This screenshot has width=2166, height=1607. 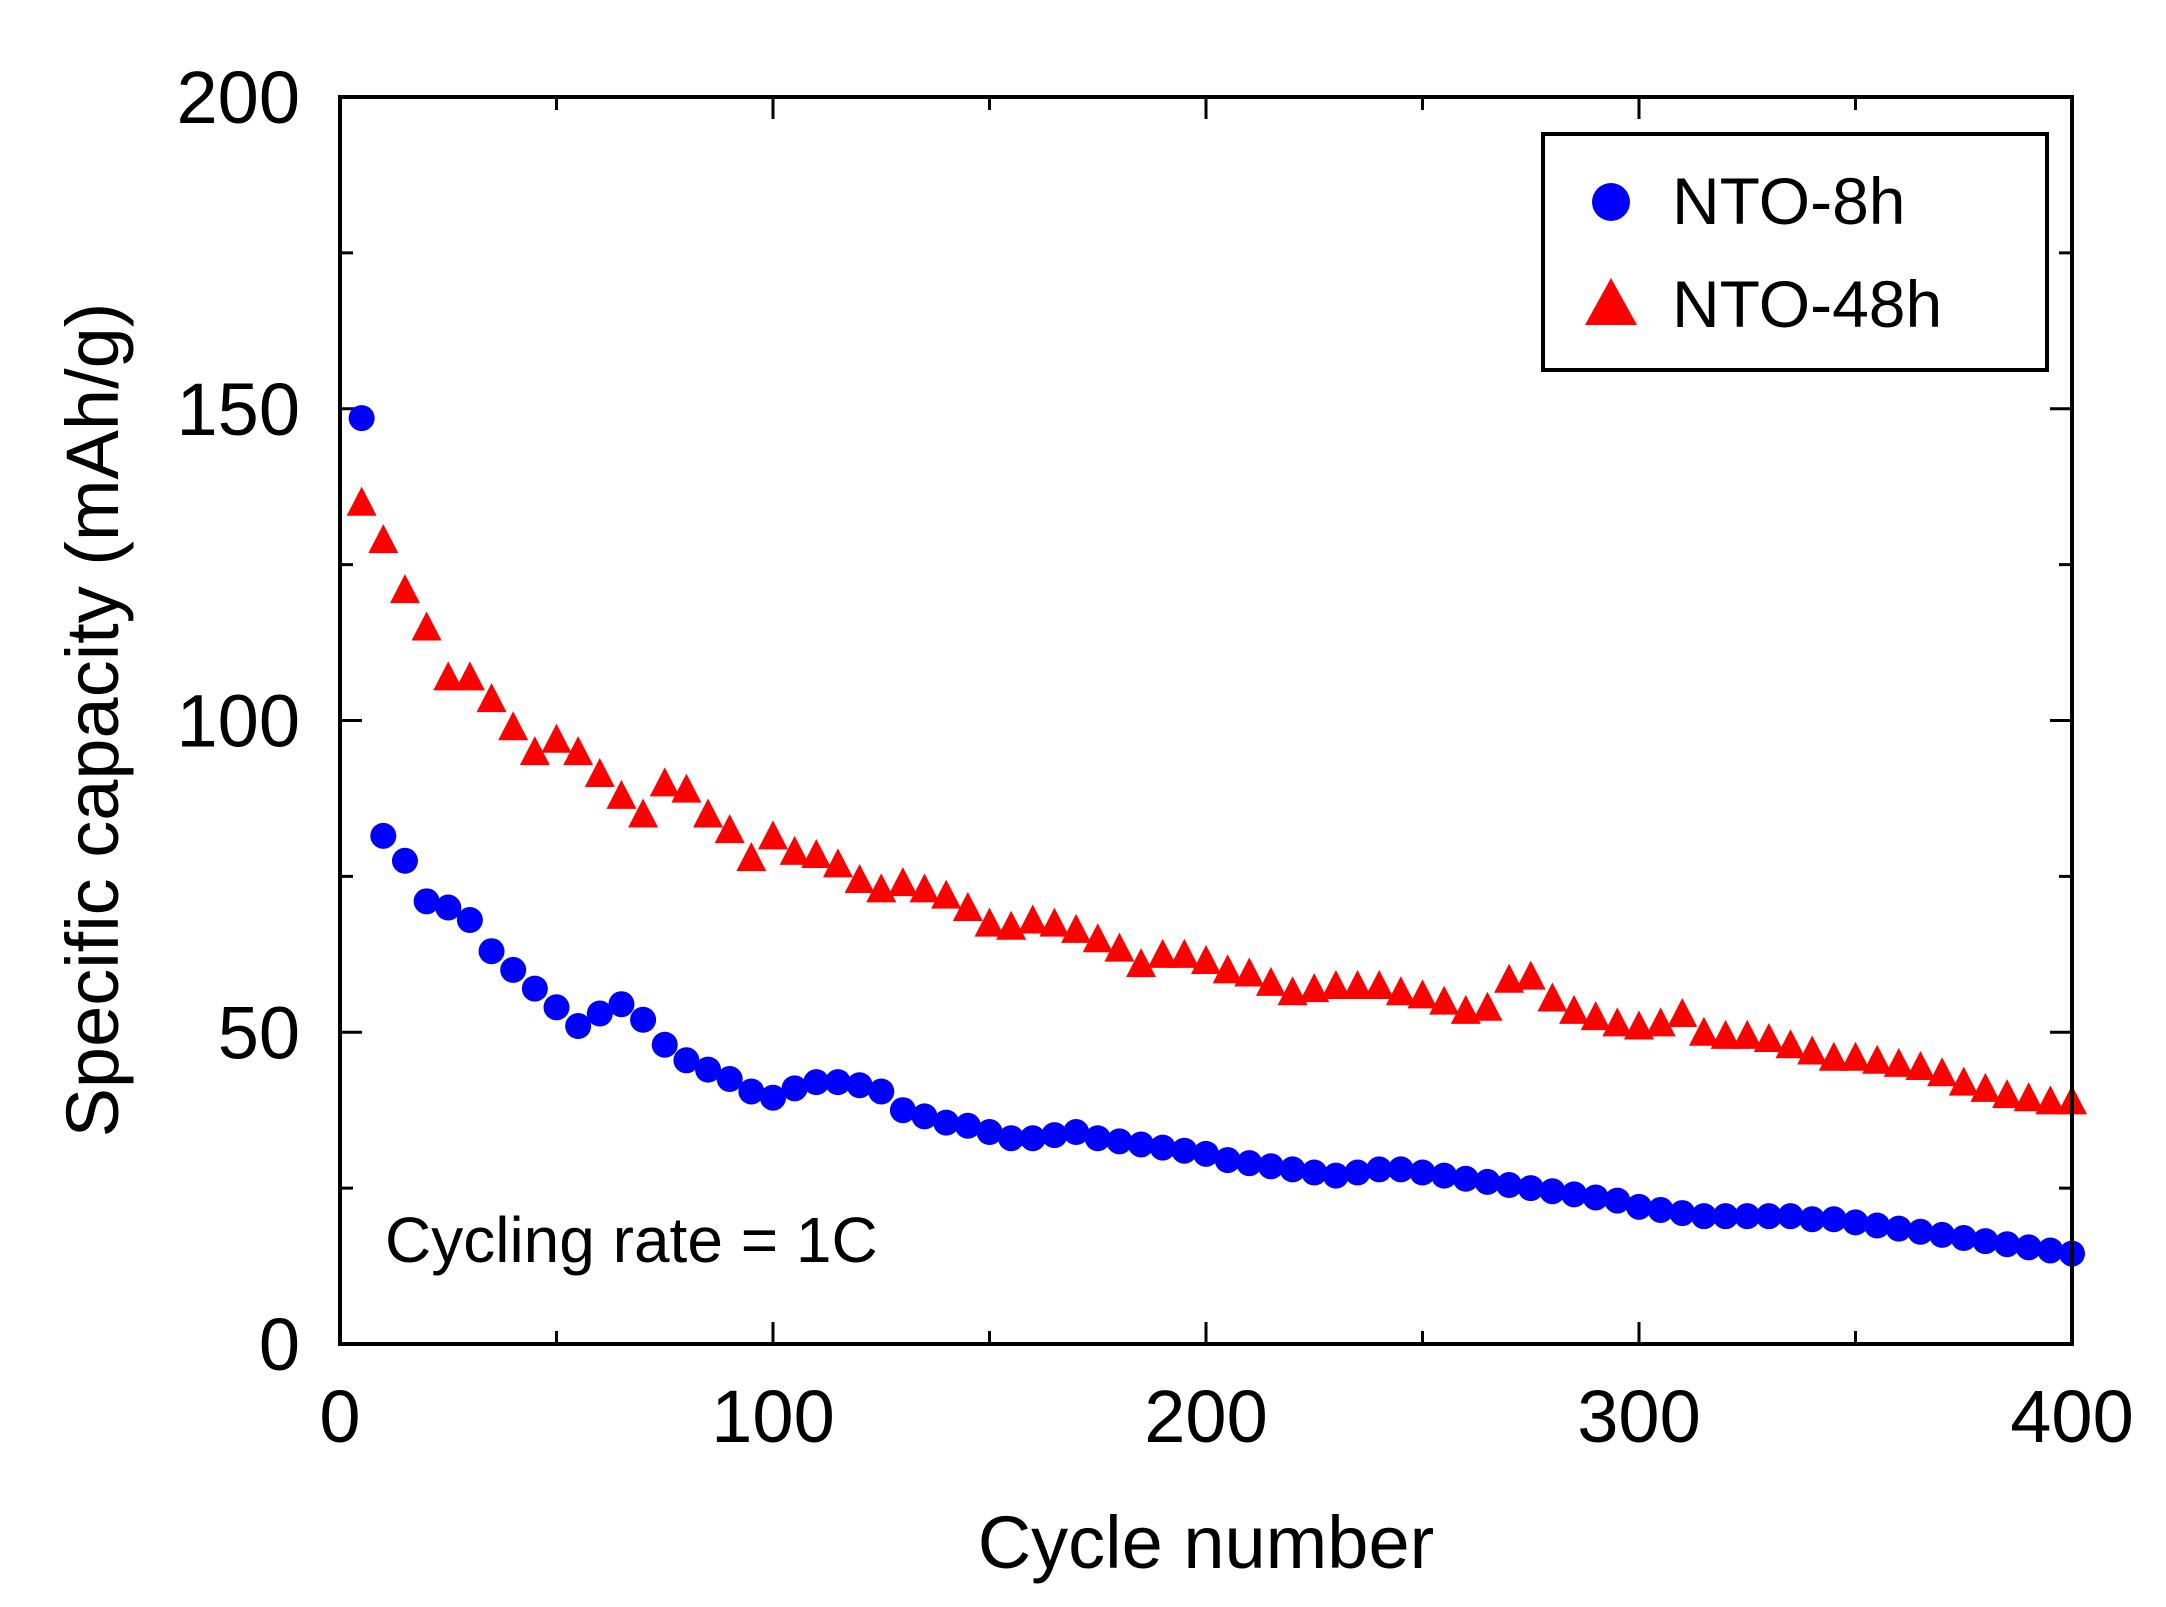 I want to click on legend-marker-nto-8h, so click(x=1611, y=202).